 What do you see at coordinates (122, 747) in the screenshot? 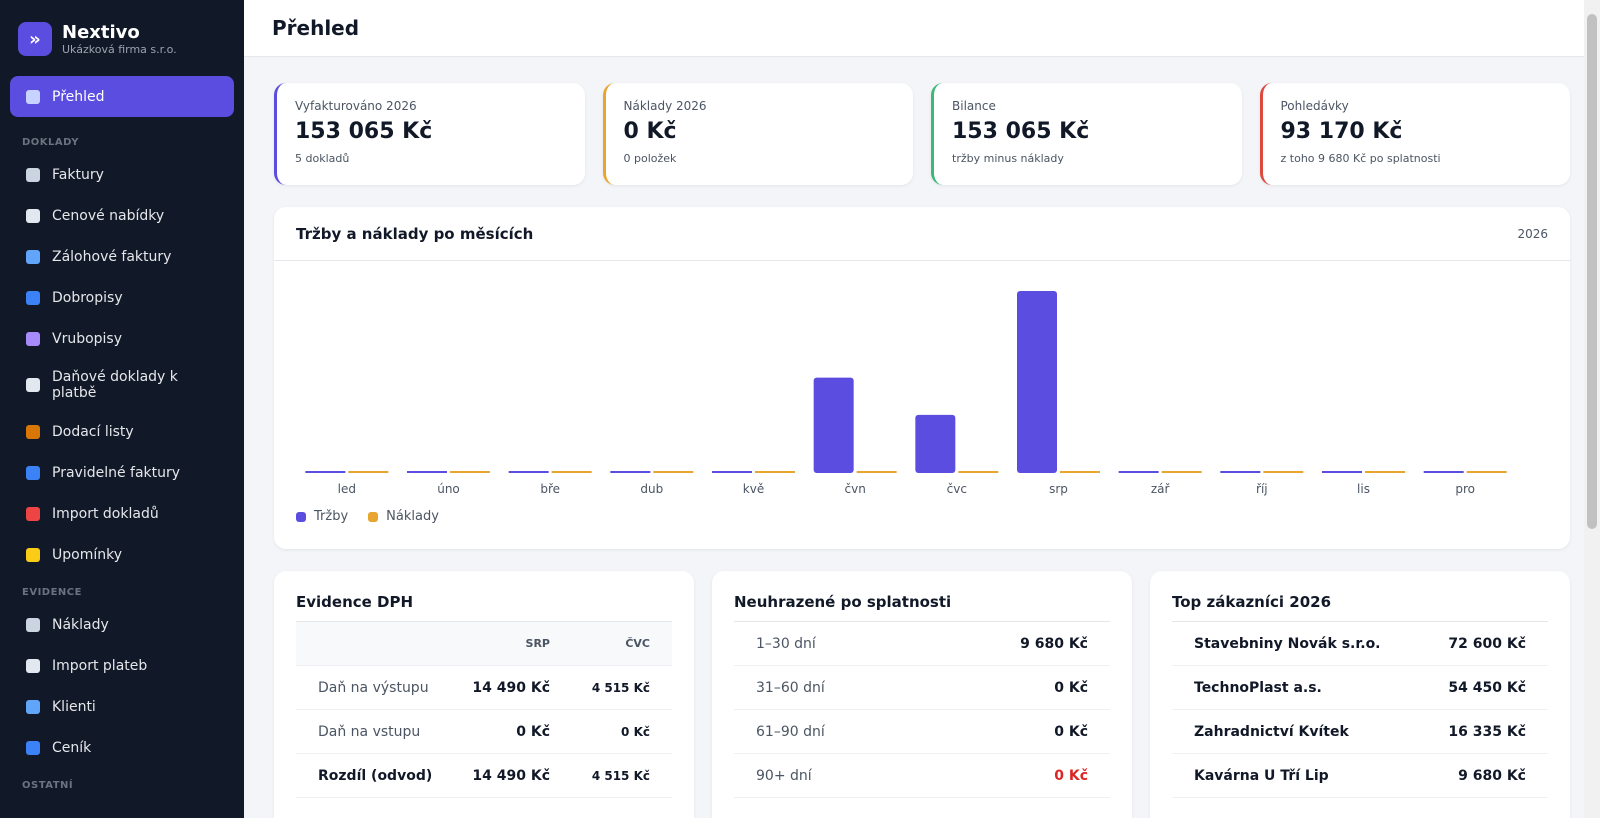
I see `nav-item: Ceník` at bounding box center [122, 747].